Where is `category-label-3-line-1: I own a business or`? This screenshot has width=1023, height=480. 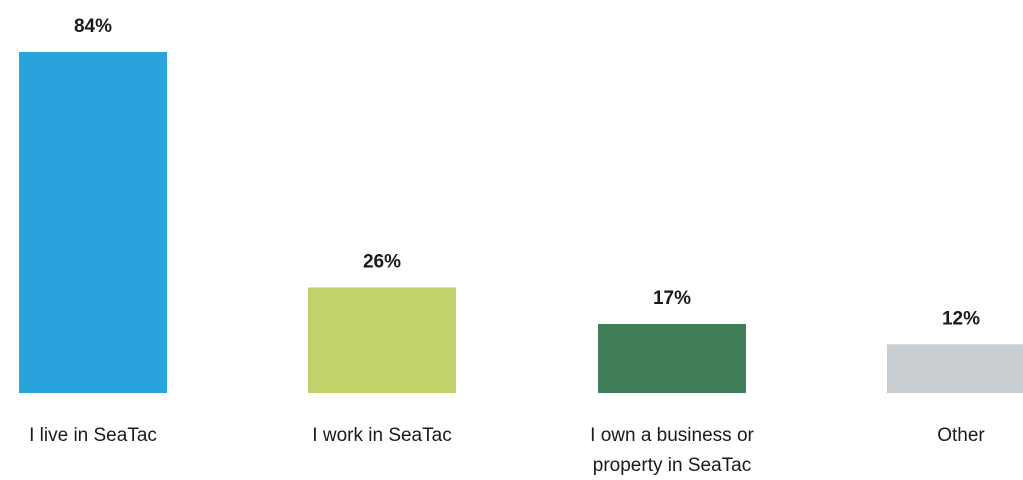
category-label-3-line-1: I own a business or is located at coordinates (672, 435).